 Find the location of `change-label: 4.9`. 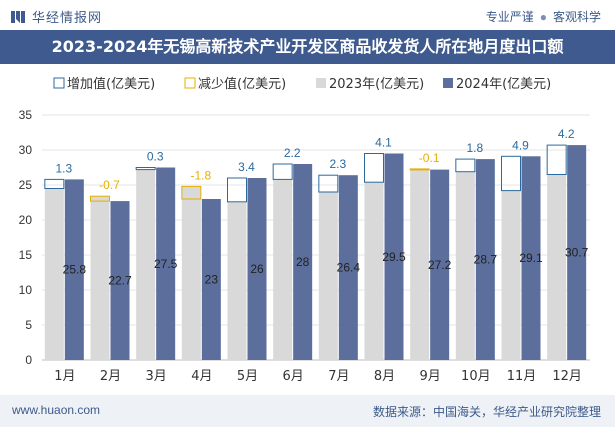

change-label: 4.9 is located at coordinates (520, 145).